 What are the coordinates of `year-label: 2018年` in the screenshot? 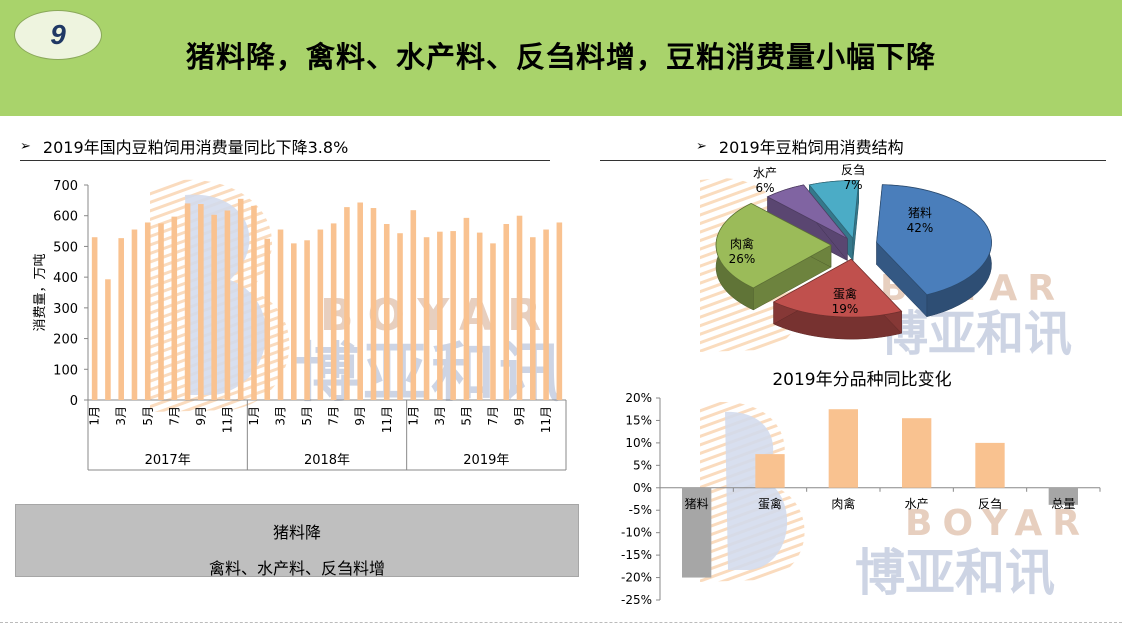 It's located at (327, 460).